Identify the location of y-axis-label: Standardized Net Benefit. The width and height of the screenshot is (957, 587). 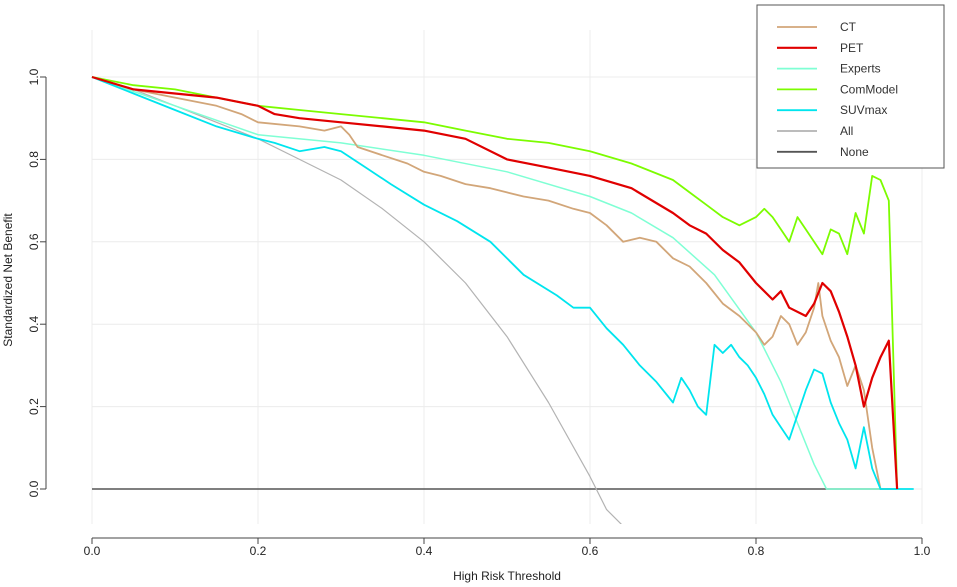
(8, 280).